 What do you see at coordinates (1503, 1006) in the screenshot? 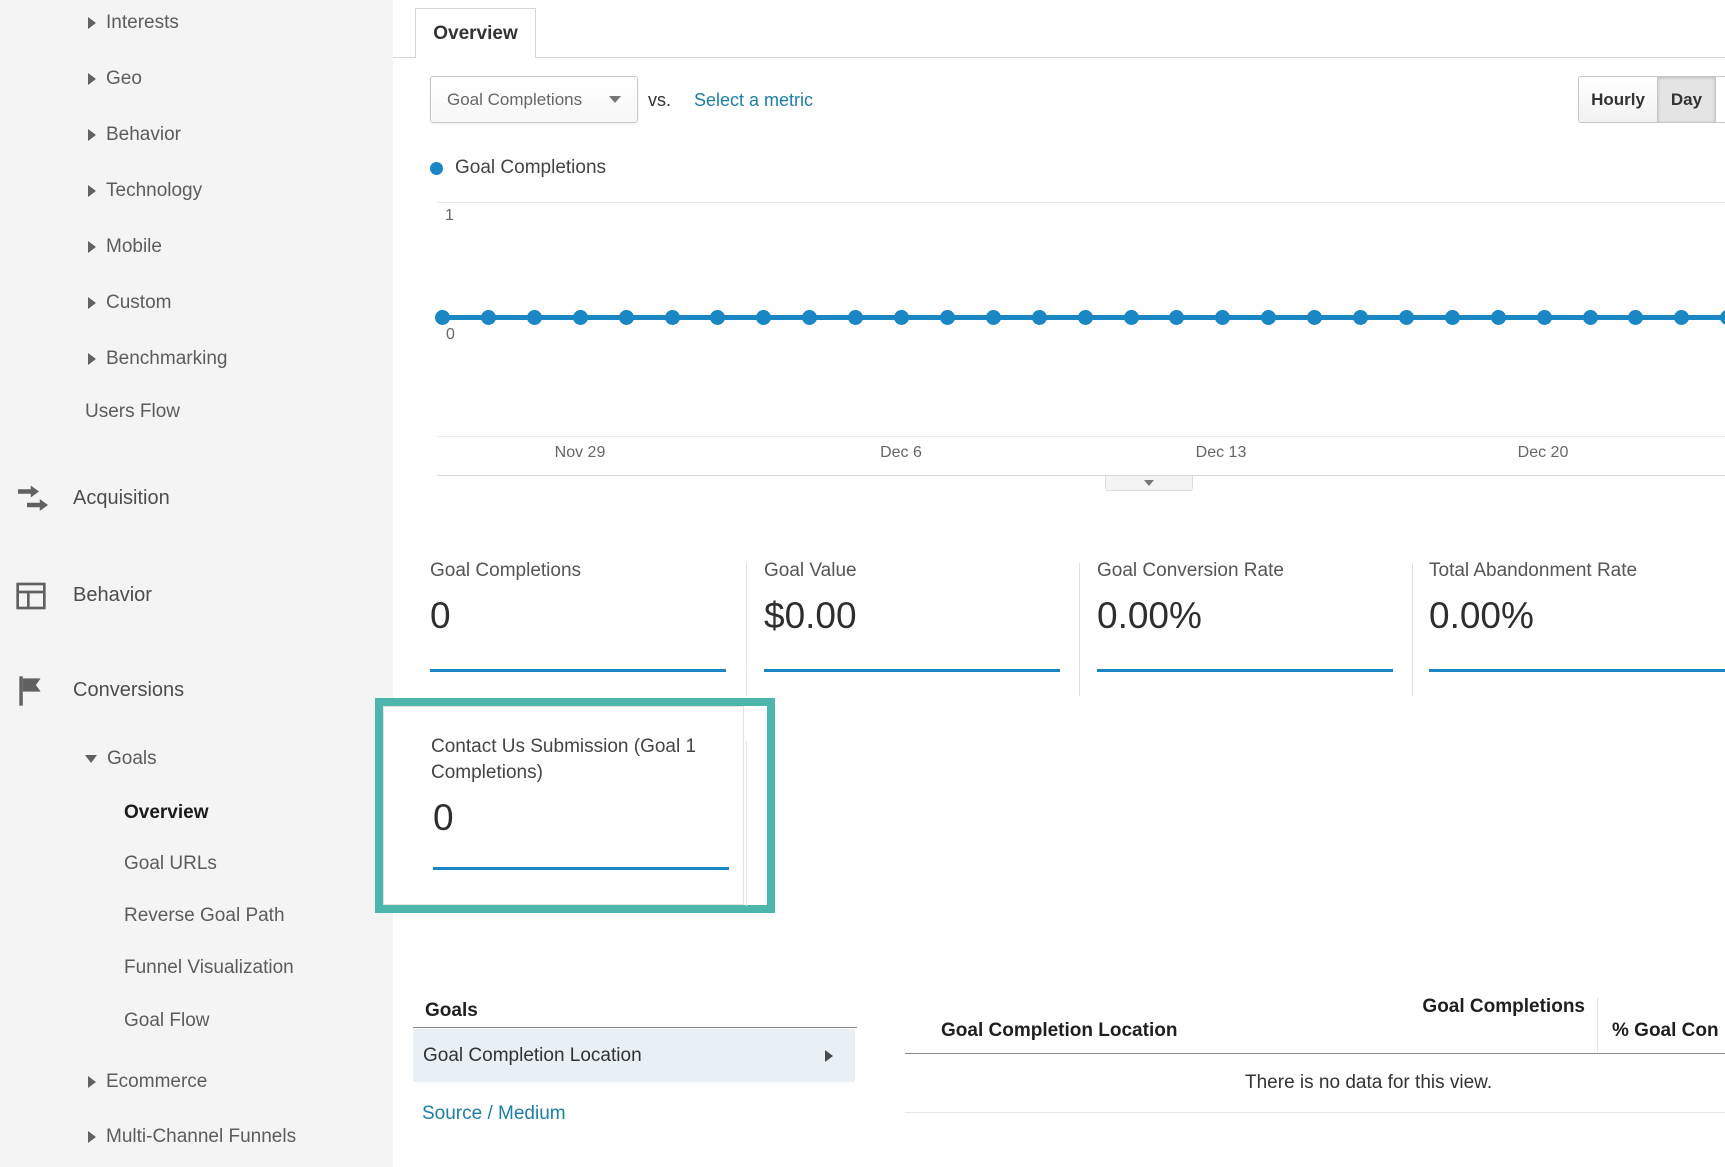
I see `column-header-goal-completions: Goal Completions` at bounding box center [1503, 1006].